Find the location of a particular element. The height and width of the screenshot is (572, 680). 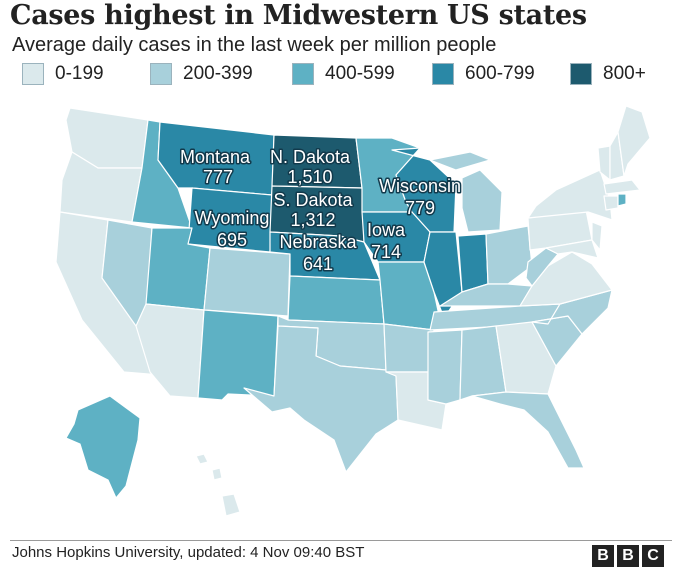

legend-item-0-199: 0-199 is located at coordinates (63, 74).